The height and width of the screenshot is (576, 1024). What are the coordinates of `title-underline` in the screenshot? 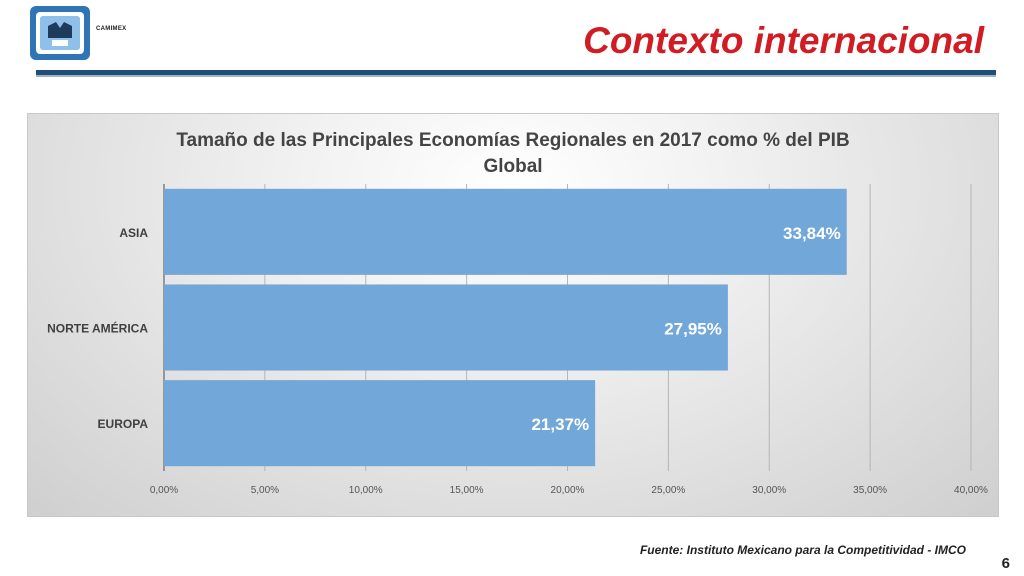 It's located at (516, 72).